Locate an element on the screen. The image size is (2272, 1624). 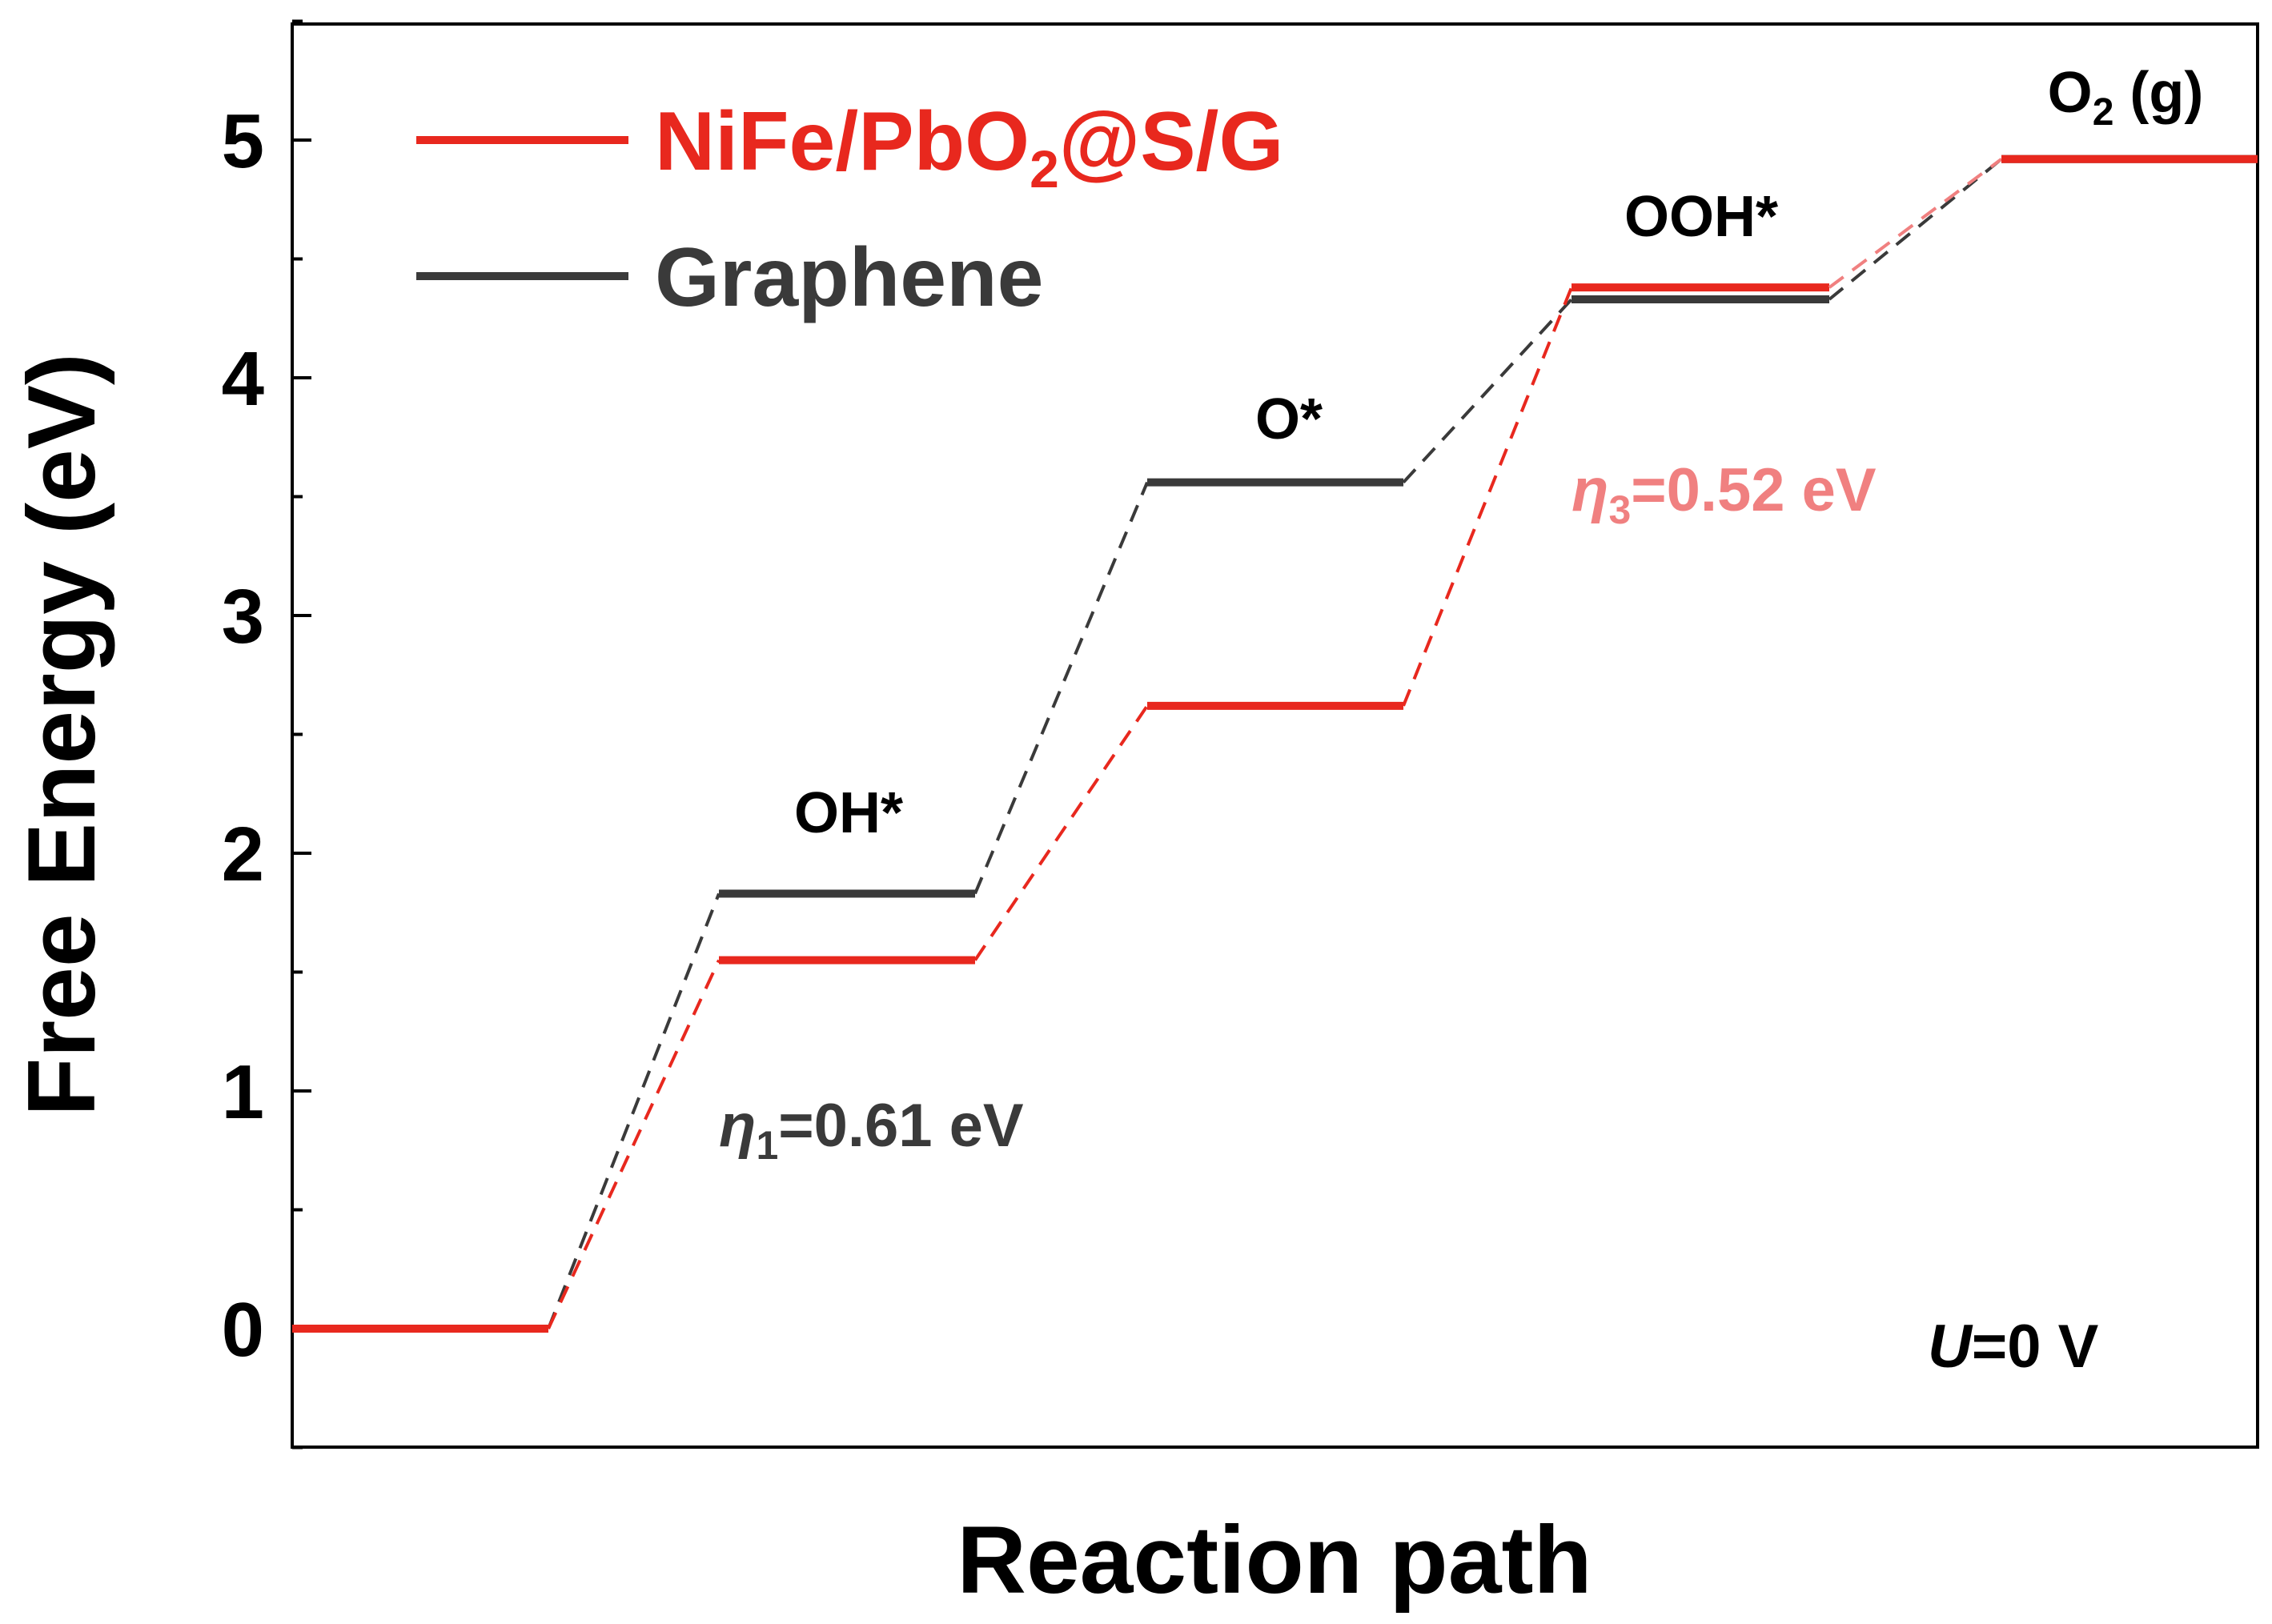
annotation-eta1-symbol: η is located at coordinates (737, 1126).